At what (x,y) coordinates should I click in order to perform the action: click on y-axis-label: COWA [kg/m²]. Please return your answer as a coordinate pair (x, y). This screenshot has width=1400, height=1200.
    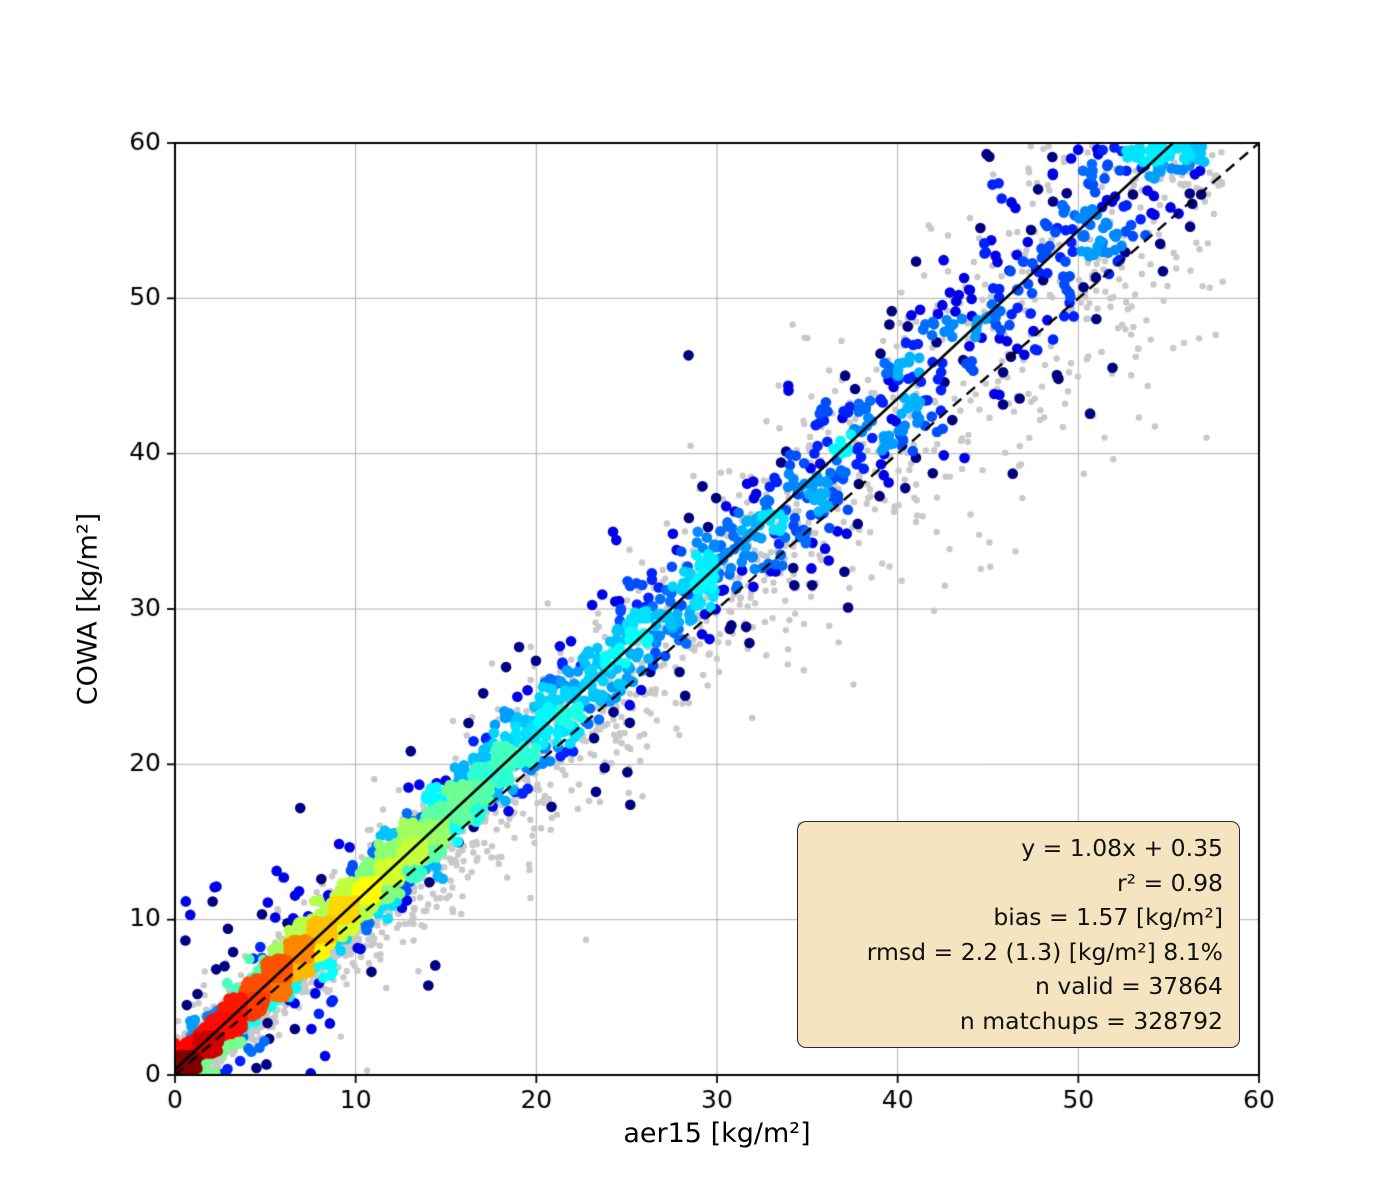
    Looking at the image, I should click on (88, 609).